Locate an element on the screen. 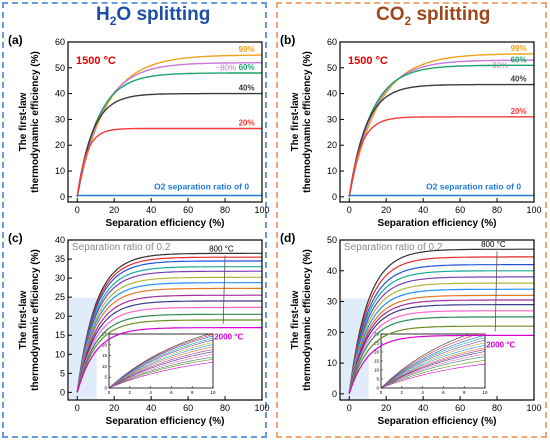  y-tick-label: 25 is located at coordinates (60, 297).